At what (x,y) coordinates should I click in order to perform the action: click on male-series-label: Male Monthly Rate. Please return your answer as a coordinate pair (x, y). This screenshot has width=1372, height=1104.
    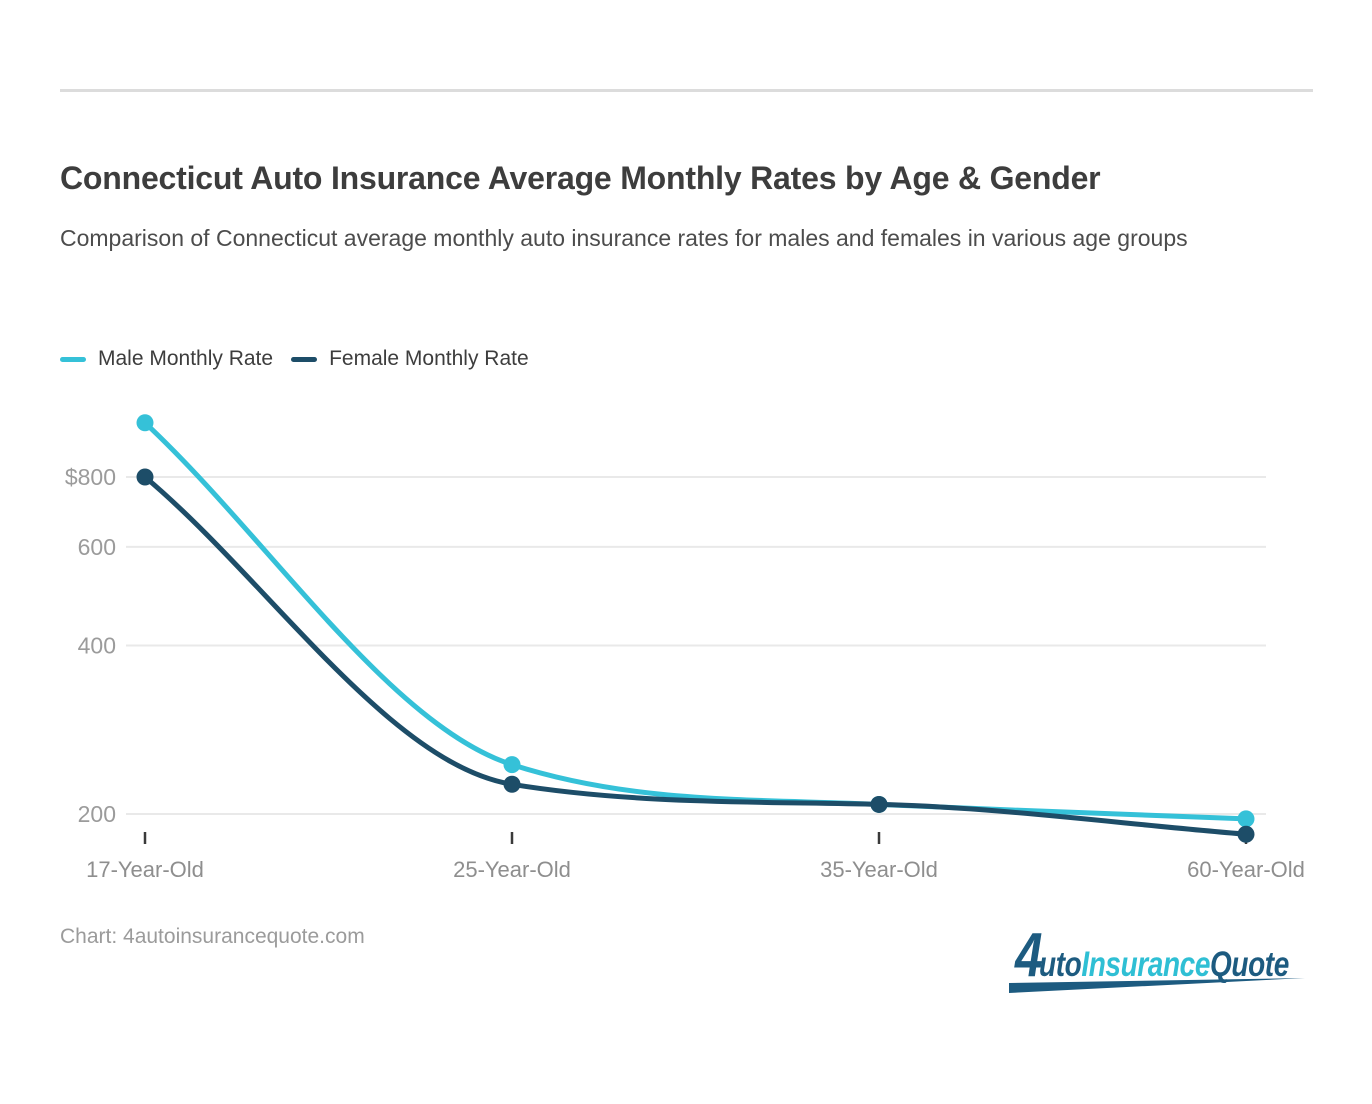
    Looking at the image, I should click on (186, 358).